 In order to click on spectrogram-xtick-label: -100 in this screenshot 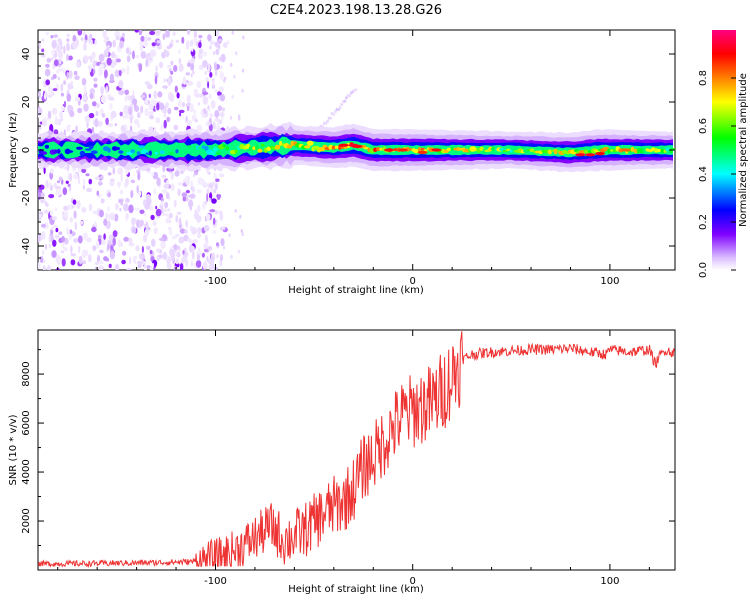, I will do `click(215, 281)`.